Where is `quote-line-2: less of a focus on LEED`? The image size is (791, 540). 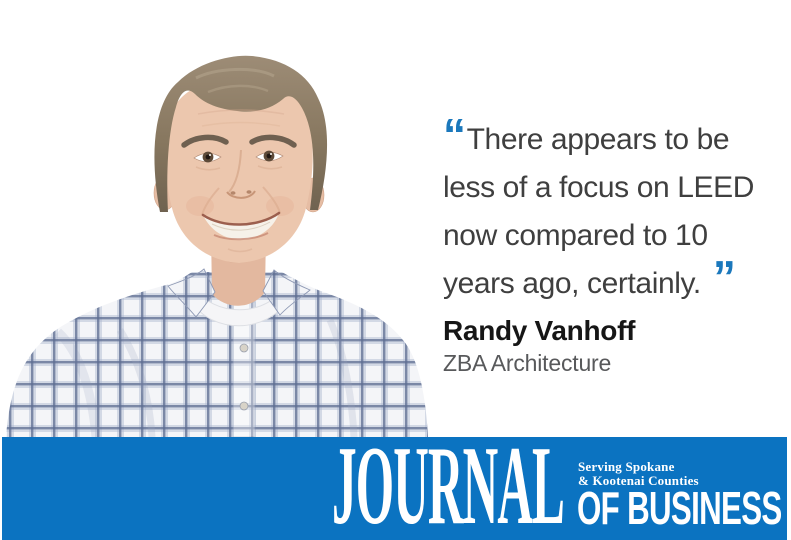
quote-line-2: less of a focus on LEED is located at coordinates (613, 188).